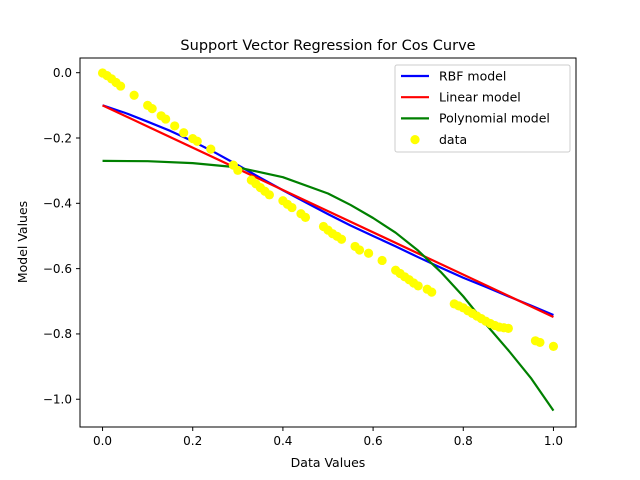 The width and height of the screenshot is (640, 480). What do you see at coordinates (57, 400) in the screenshot?
I see `y-tick-label: −1.0` at bounding box center [57, 400].